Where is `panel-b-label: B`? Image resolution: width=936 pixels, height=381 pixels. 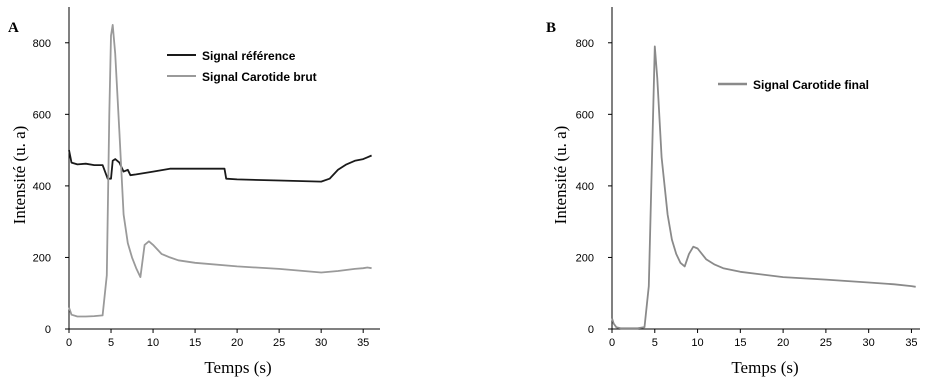 panel-b-label: B is located at coordinates (551, 28).